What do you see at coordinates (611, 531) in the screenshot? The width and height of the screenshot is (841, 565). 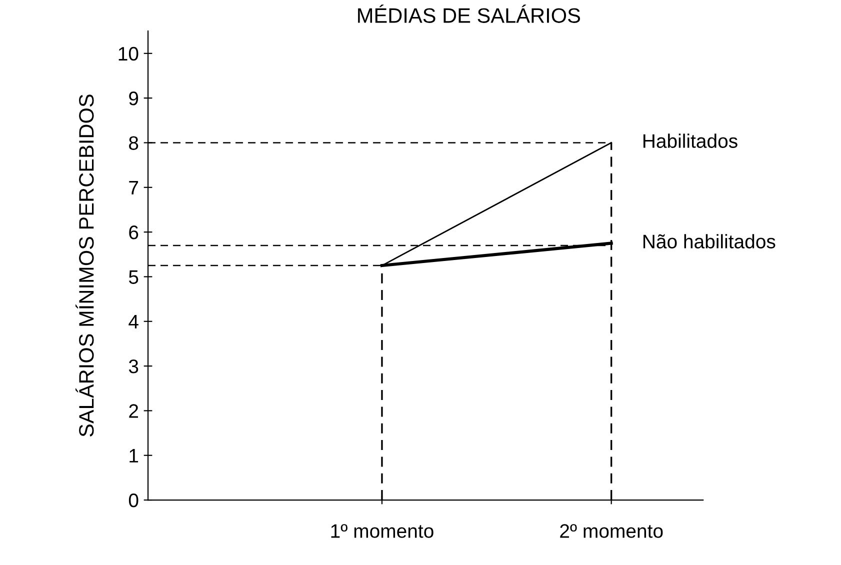 I see `x-tick-label: 2º momento` at bounding box center [611, 531].